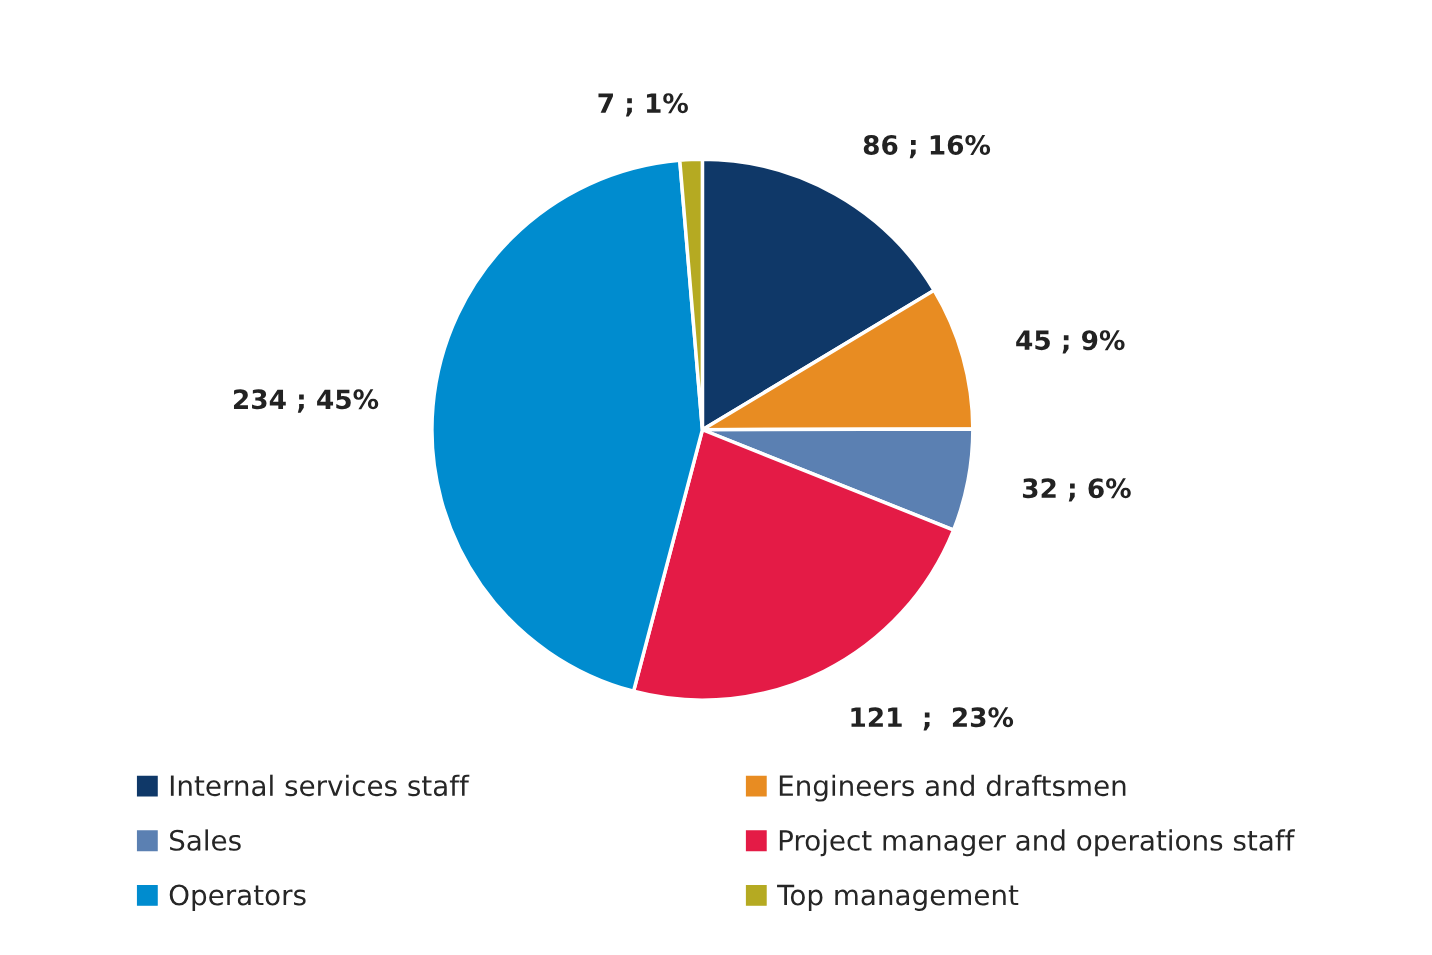  What do you see at coordinates (306, 401) in the screenshot?
I see `data-label: 234 ; 45%` at bounding box center [306, 401].